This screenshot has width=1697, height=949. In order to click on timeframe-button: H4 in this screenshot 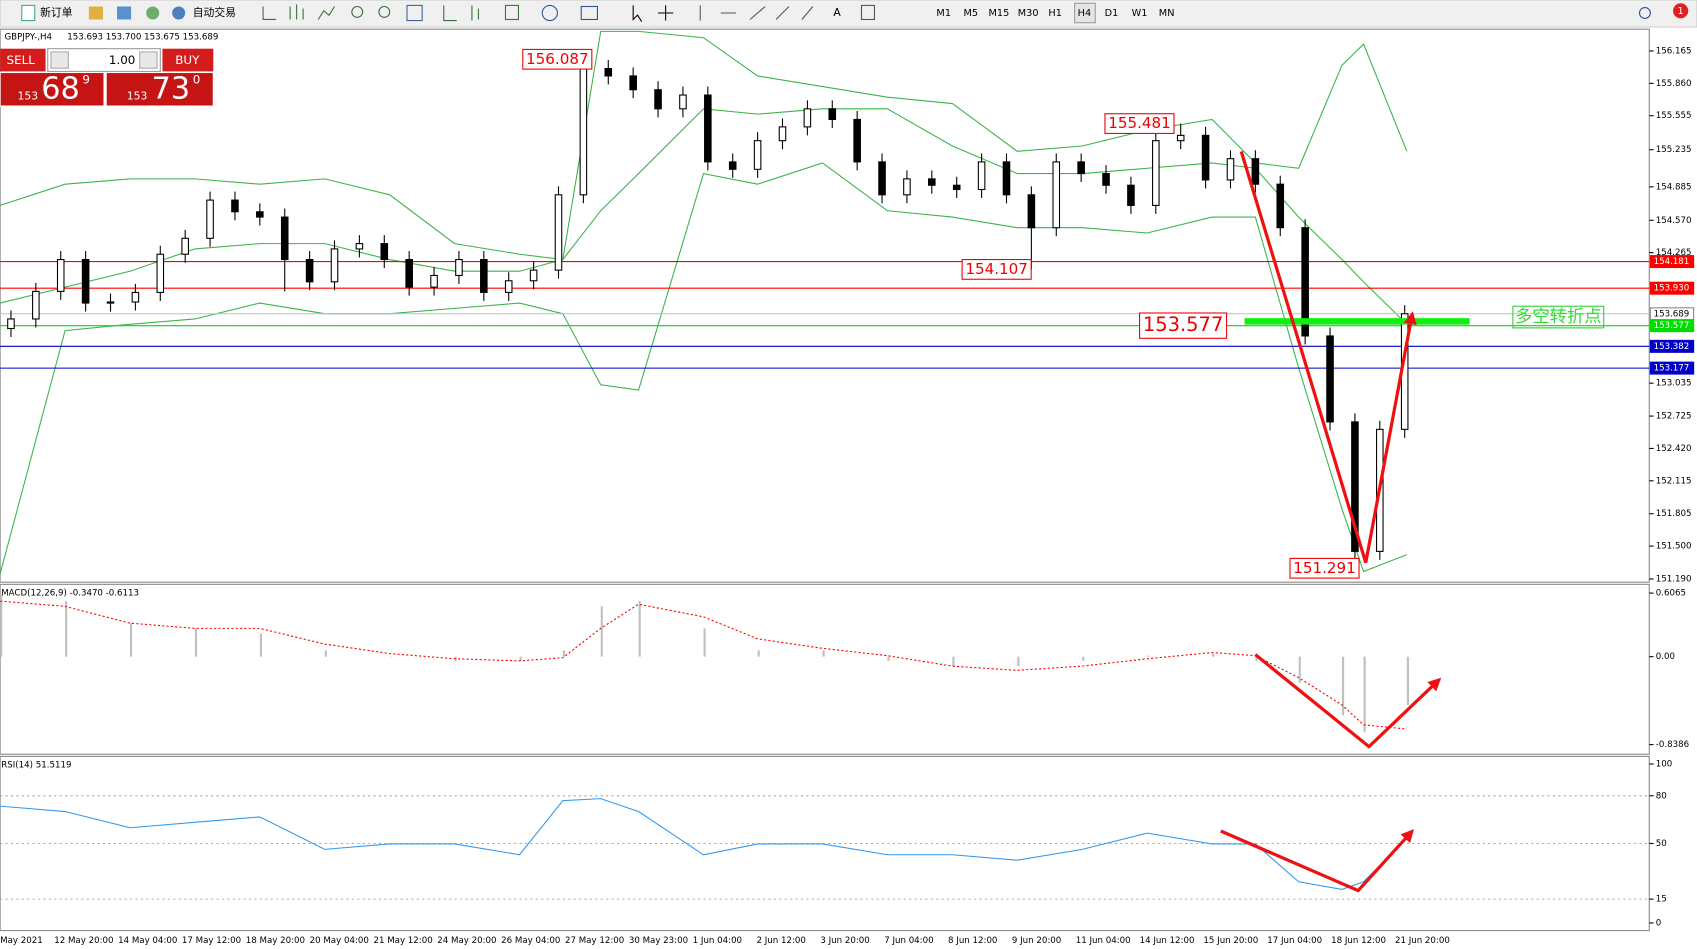, I will do `click(1085, 13)`.